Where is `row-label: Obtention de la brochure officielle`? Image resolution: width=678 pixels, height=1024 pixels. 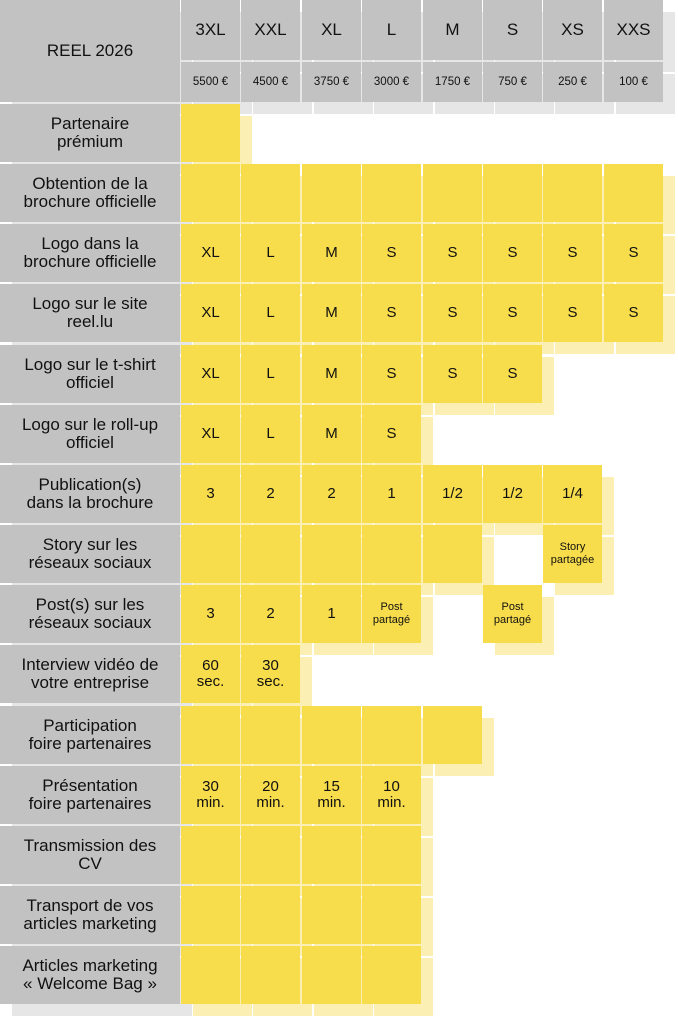
row-label: Obtention de la brochure officielle is located at coordinates (90, 193).